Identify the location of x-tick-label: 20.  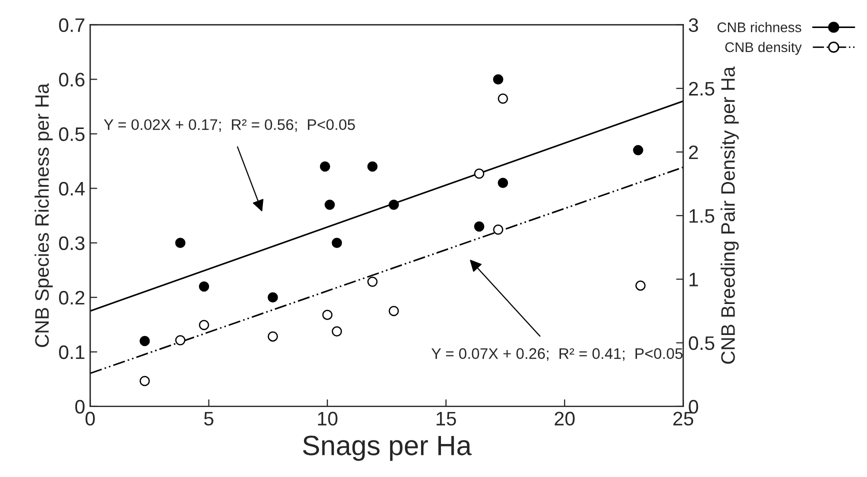
(564, 419).